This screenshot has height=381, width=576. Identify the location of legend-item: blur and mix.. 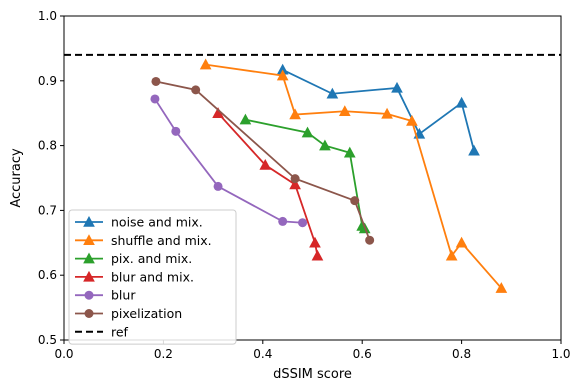
(134, 276).